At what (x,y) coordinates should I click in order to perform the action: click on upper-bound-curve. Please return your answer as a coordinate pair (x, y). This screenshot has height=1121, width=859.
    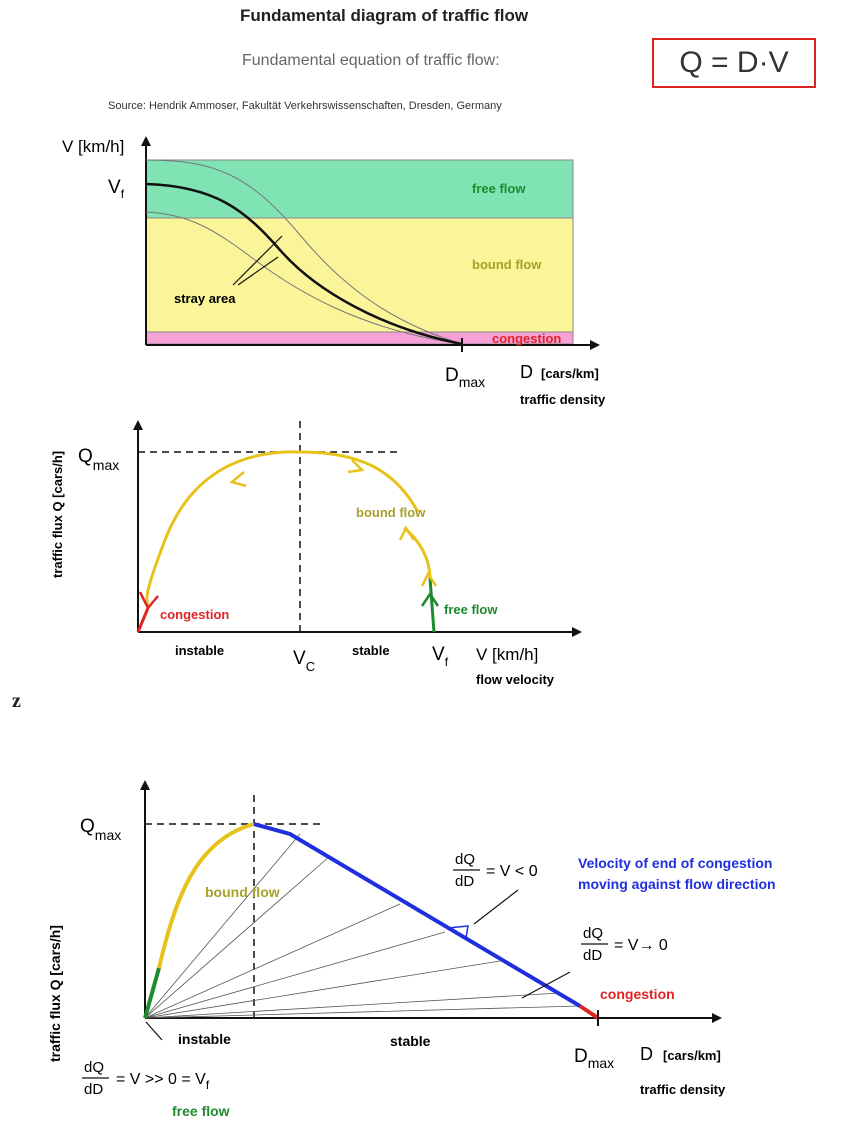
    Looking at the image, I should click on (304, 252).